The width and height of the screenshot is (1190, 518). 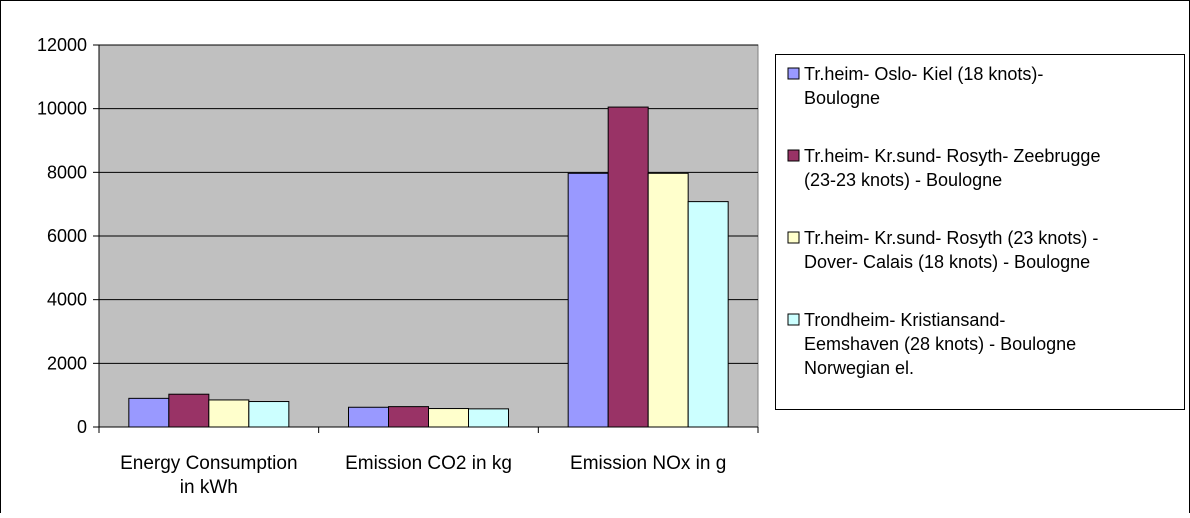 I want to click on legend-label: Tr.heim- Kr.sund- Rosyth- Zeebrugge, so click(x=952, y=156).